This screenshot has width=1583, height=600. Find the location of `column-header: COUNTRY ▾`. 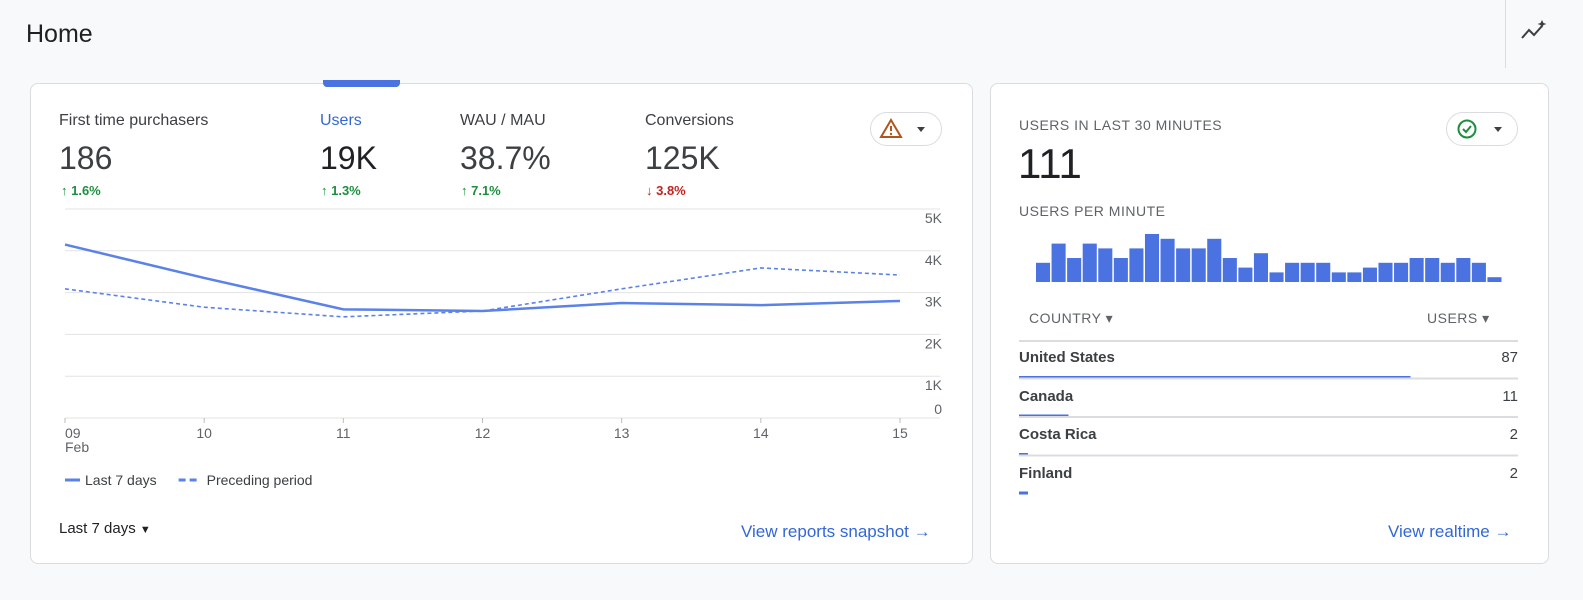

column-header: COUNTRY ▾ is located at coordinates (1071, 318).